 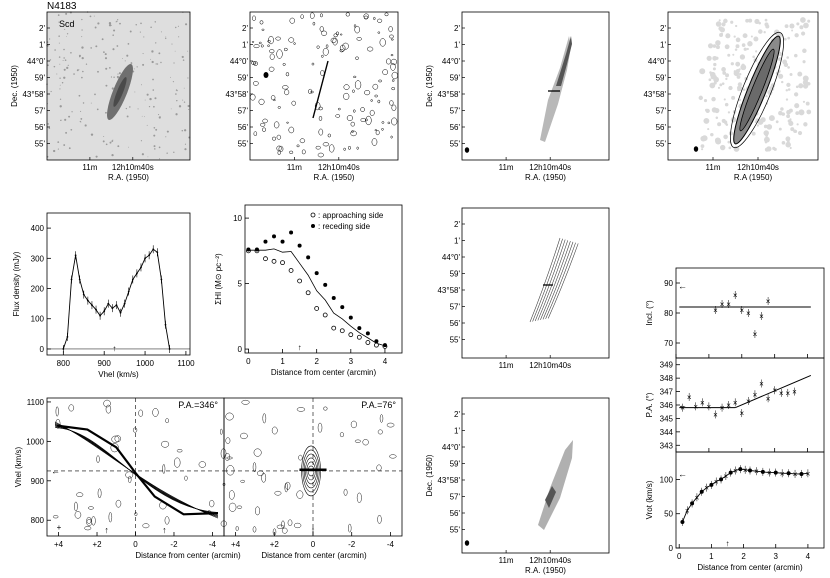 I want to click on velocity-map-panel-dec-tick-label: 55', so click(x=455, y=144).